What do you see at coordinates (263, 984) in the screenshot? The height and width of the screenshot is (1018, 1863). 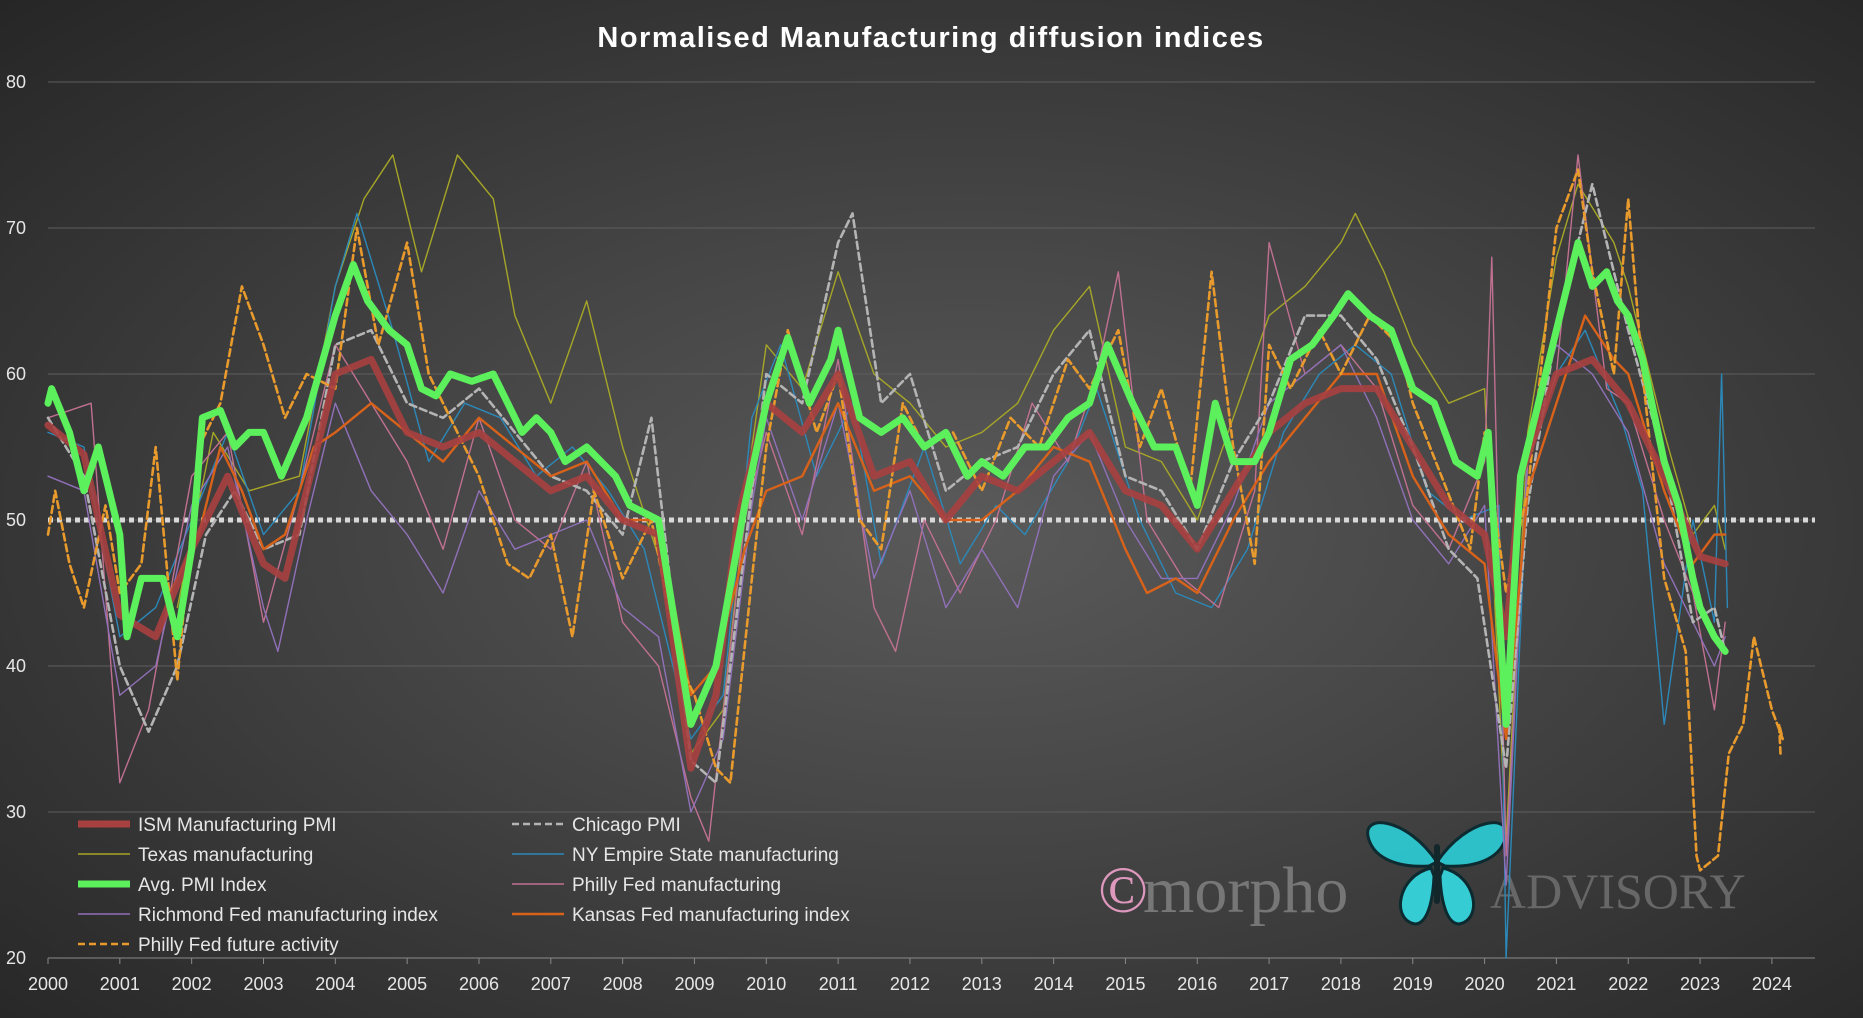 I see `x-tick-label: 2003` at bounding box center [263, 984].